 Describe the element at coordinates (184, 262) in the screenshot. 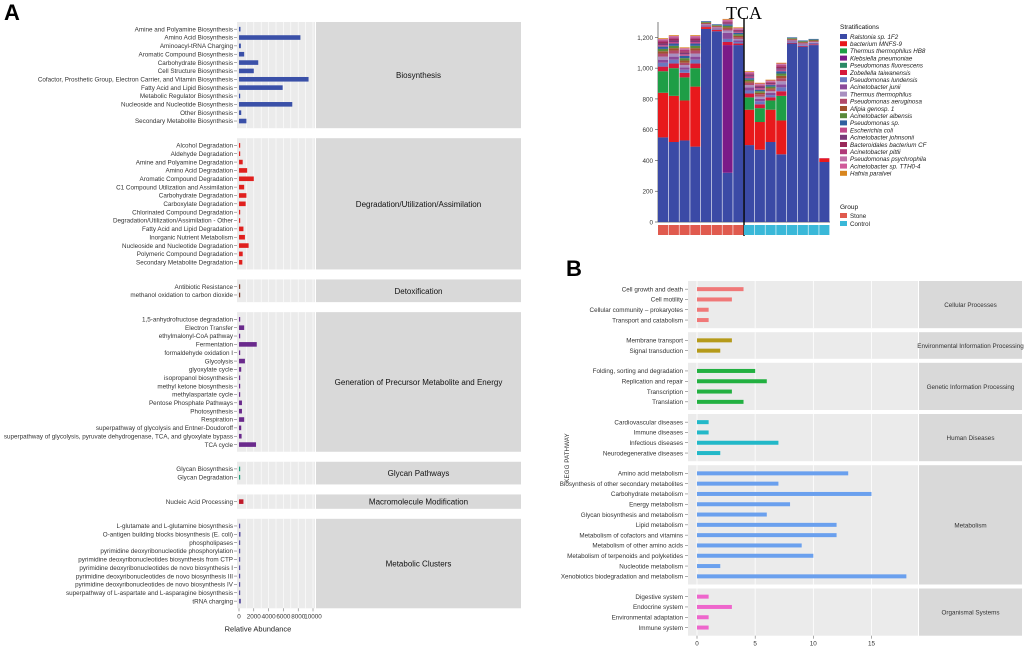

I see `panel-a-row-label: Secondary Metabolite Degradation` at that location.